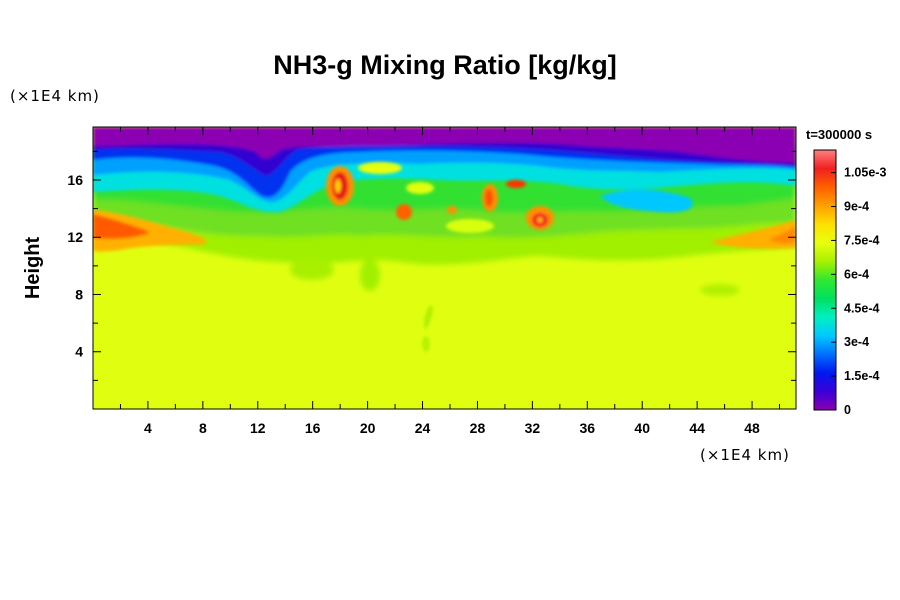 Image resolution: width=900 pixels, height=600 pixels. I want to click on colorbar-tick-label: 3e-4, so click(856, 342).